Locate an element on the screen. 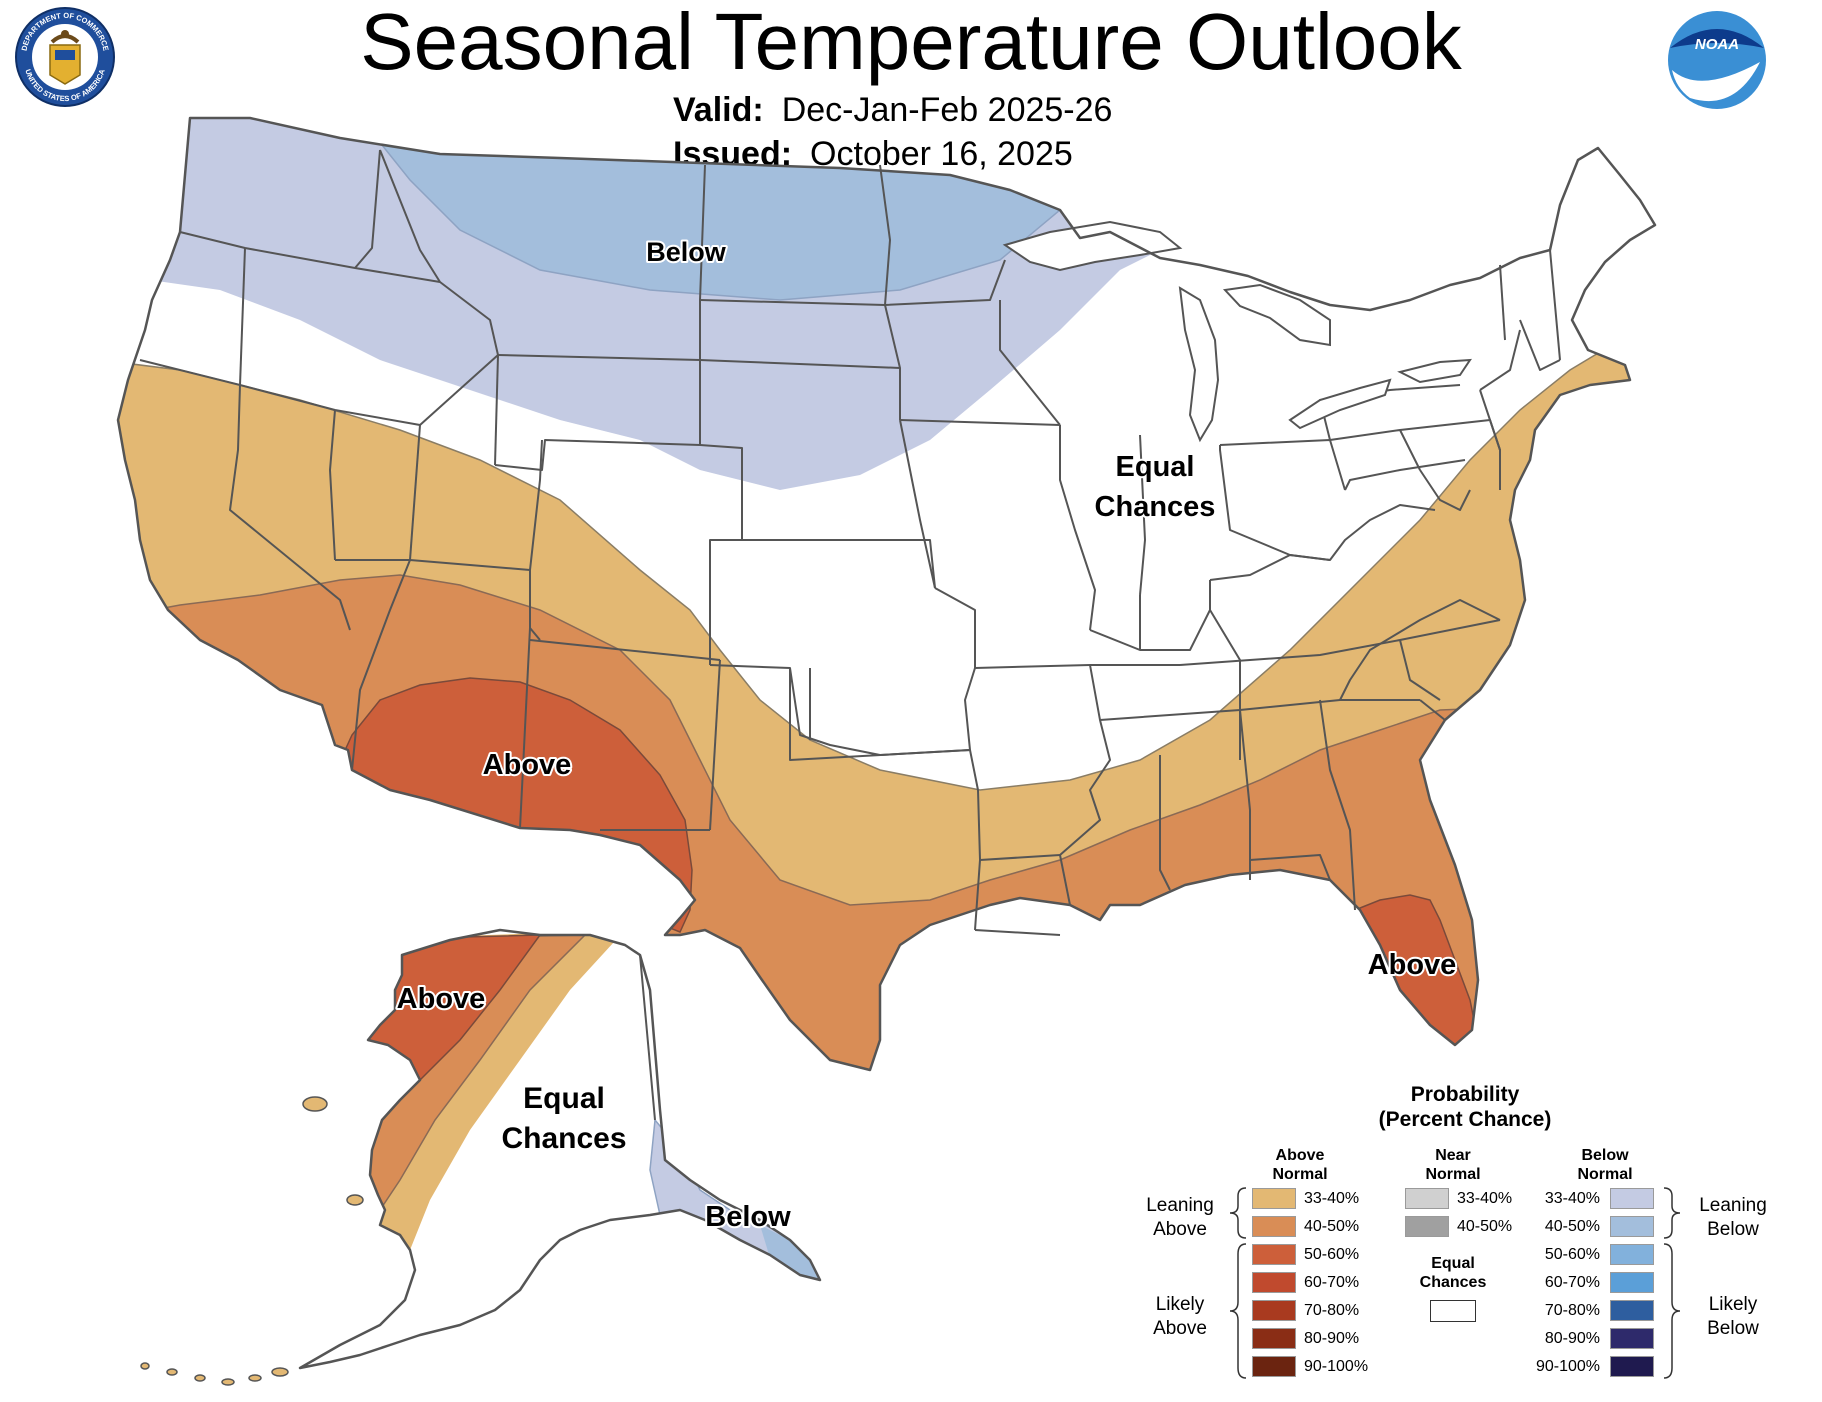 The height and width of the screenshot is (1402, 1822). legend-equal-header-1: Equal is located at coordinates (1453, 1263).